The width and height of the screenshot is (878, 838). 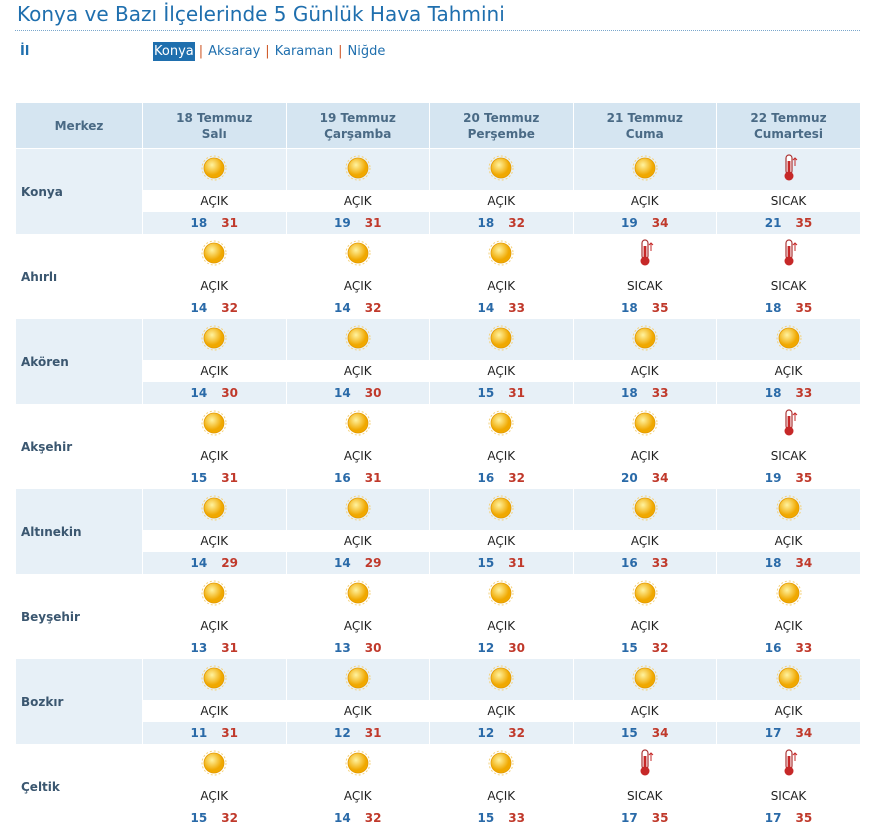 What do you see at coordinates (644, 733) in the screenshot?
I see `temp-cell: 15 34` at bounding box center [644, 733].